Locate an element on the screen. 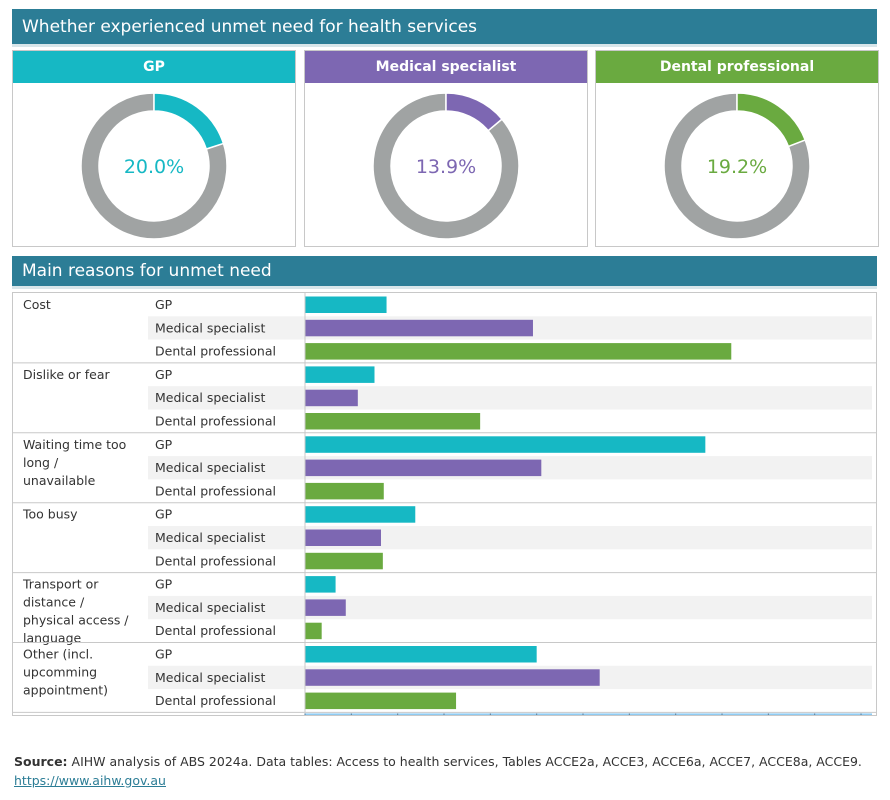 Image resolution: width=890 pixels, height=800 pixels. source-link: https://www.aihw.gov.au is located at coordinates (90, 780).